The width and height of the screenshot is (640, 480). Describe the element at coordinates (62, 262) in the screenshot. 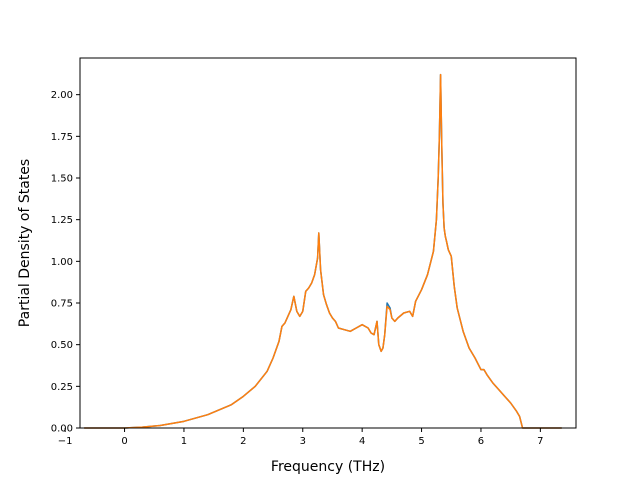

I see `y-tick-label: 1.00` at that location.